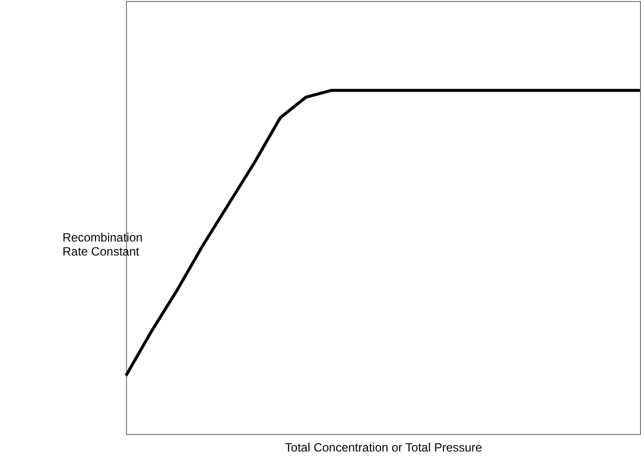 The height and width of the screenshot is (465, 641). What do you see at coordinates (383, 447) in the screenshot?
I see `x-axis-title: Total Concentration or Total Pressure` at bounding box center [383, 447].